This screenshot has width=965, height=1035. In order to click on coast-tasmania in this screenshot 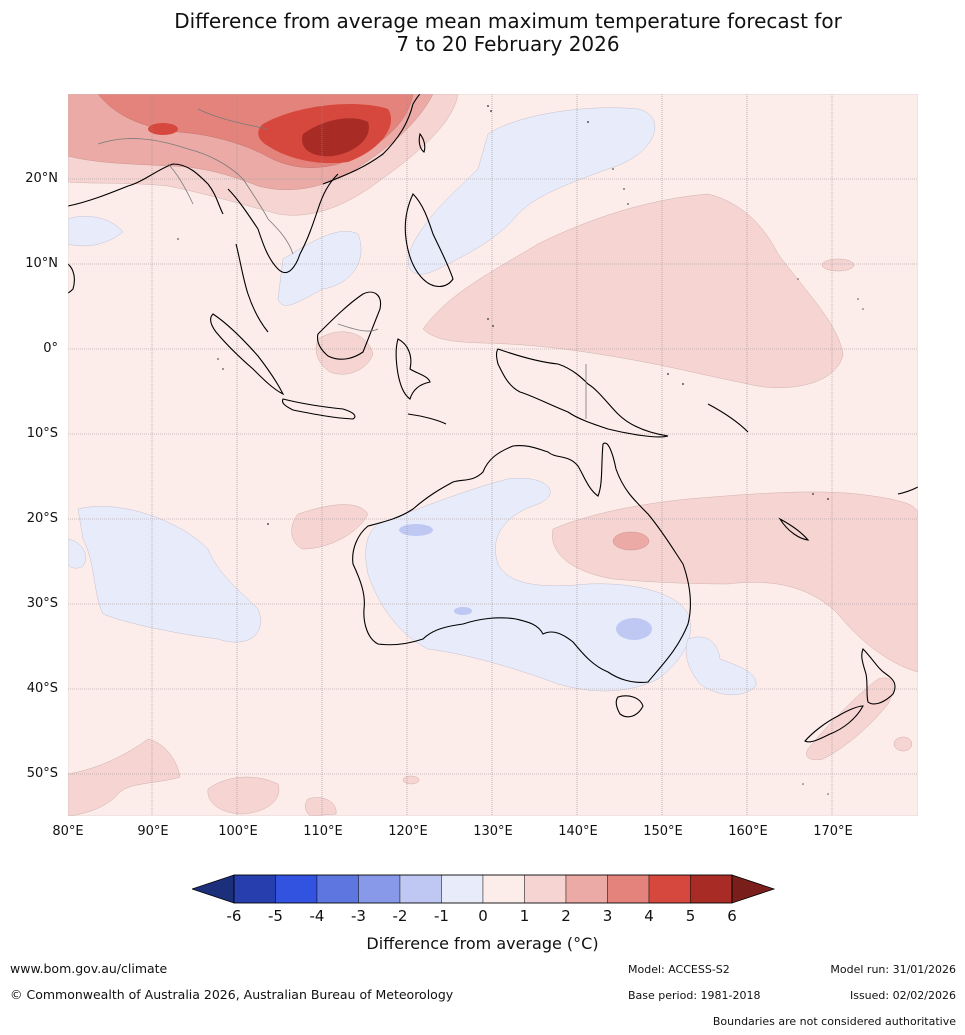, I will do `click(629, 706)`.